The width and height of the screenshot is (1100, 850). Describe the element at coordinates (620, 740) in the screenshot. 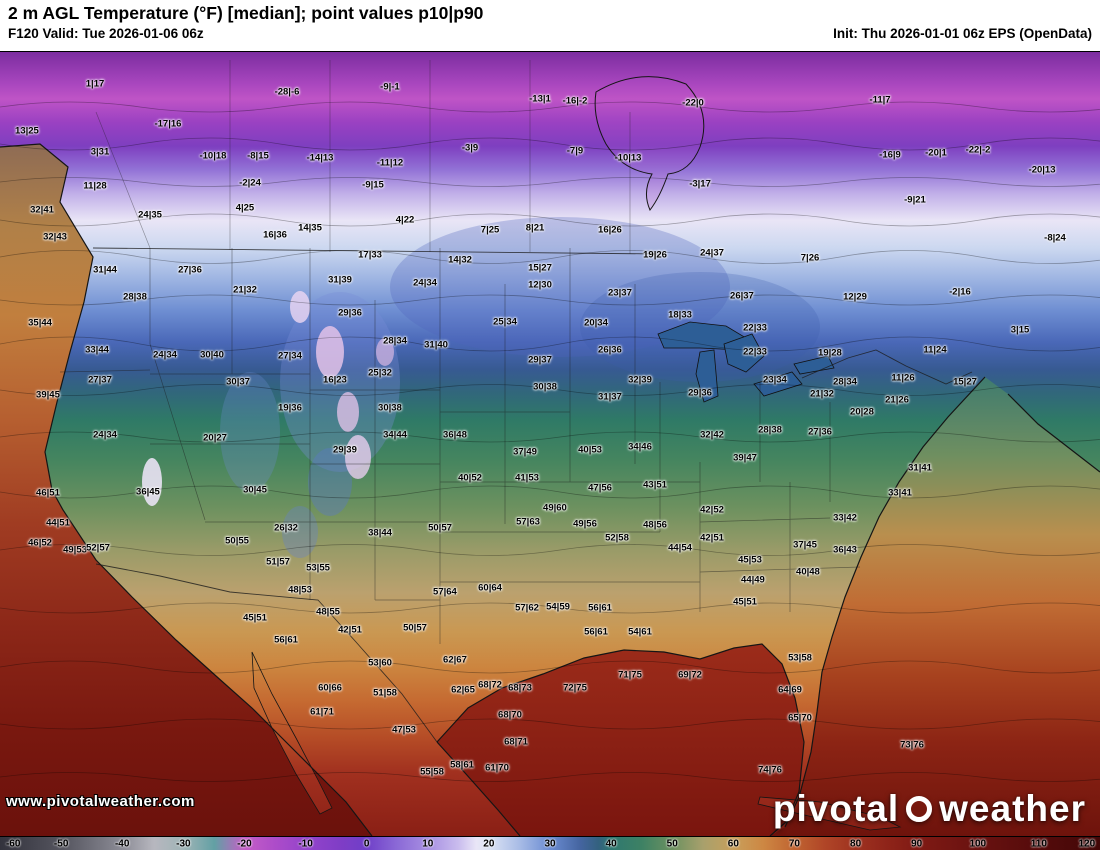

I see `gulf-of-mexico` at that location.